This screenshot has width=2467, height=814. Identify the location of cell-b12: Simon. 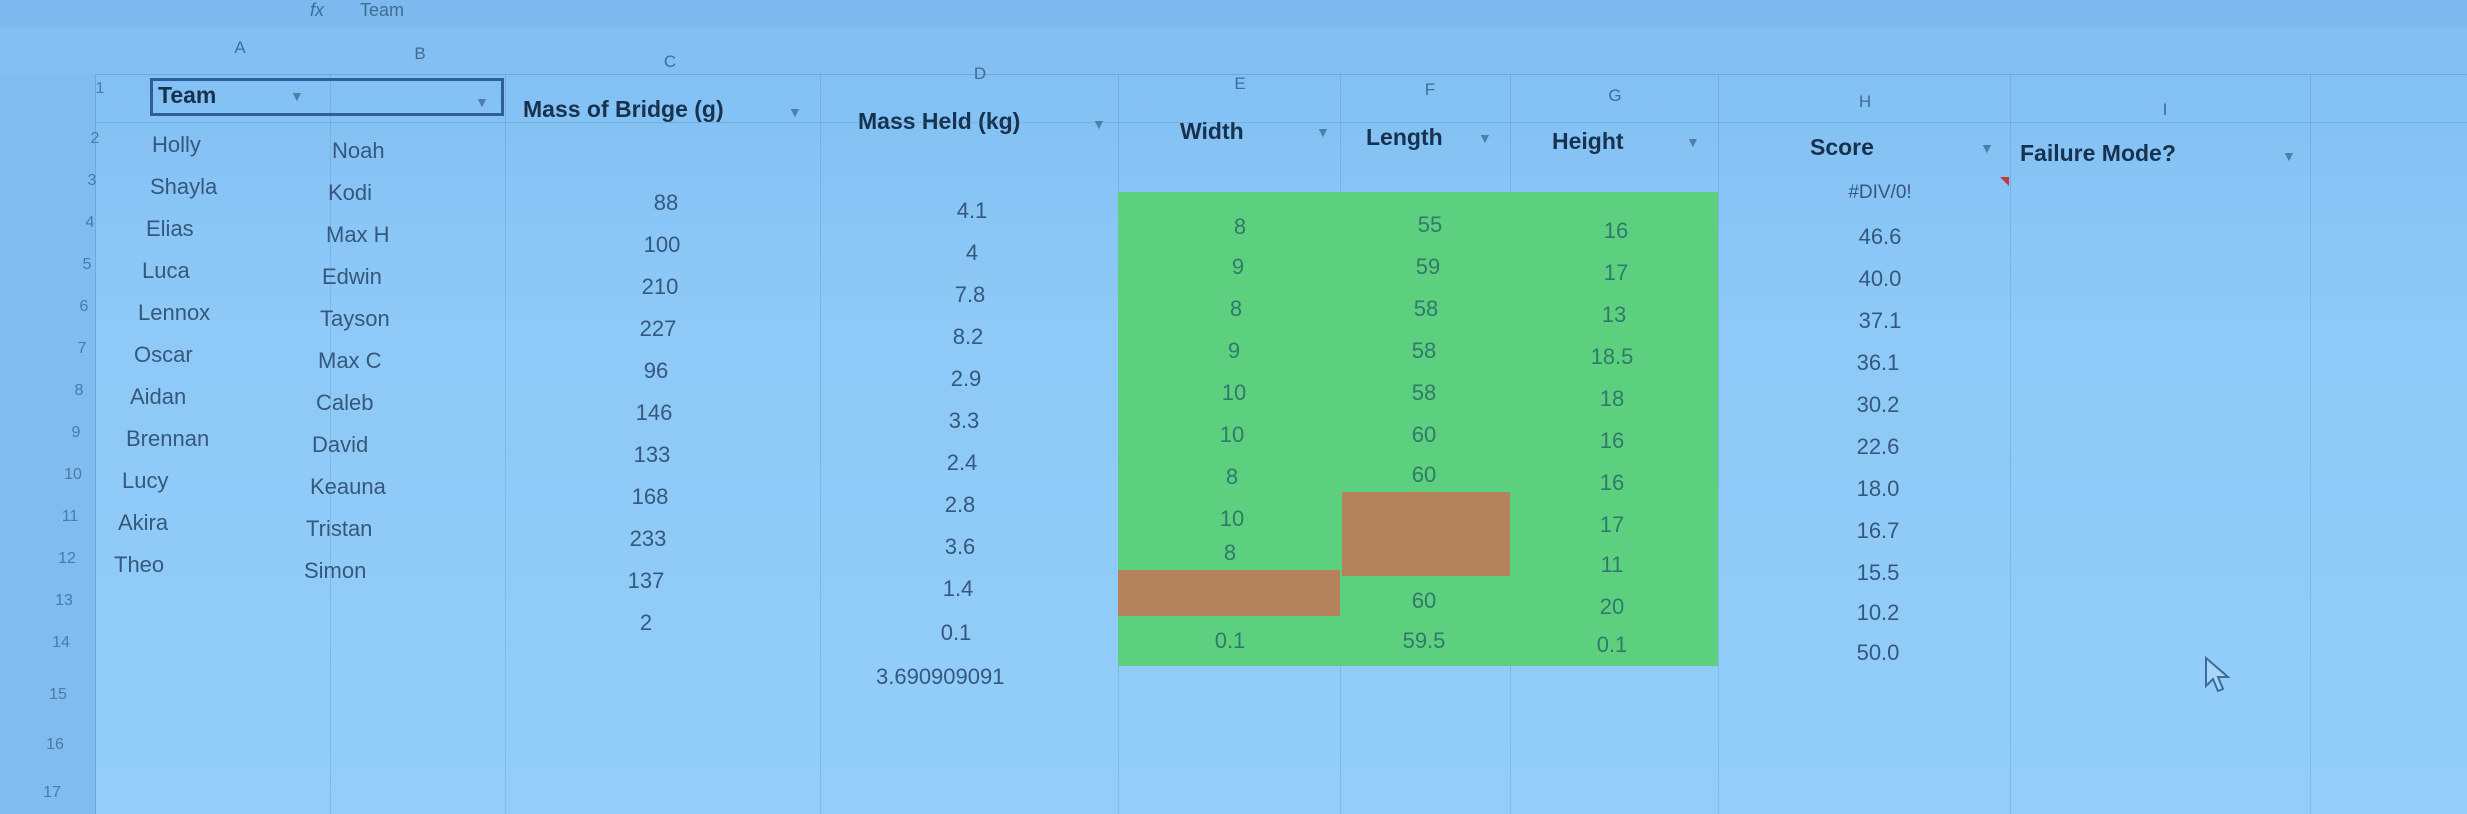
(335, 570).